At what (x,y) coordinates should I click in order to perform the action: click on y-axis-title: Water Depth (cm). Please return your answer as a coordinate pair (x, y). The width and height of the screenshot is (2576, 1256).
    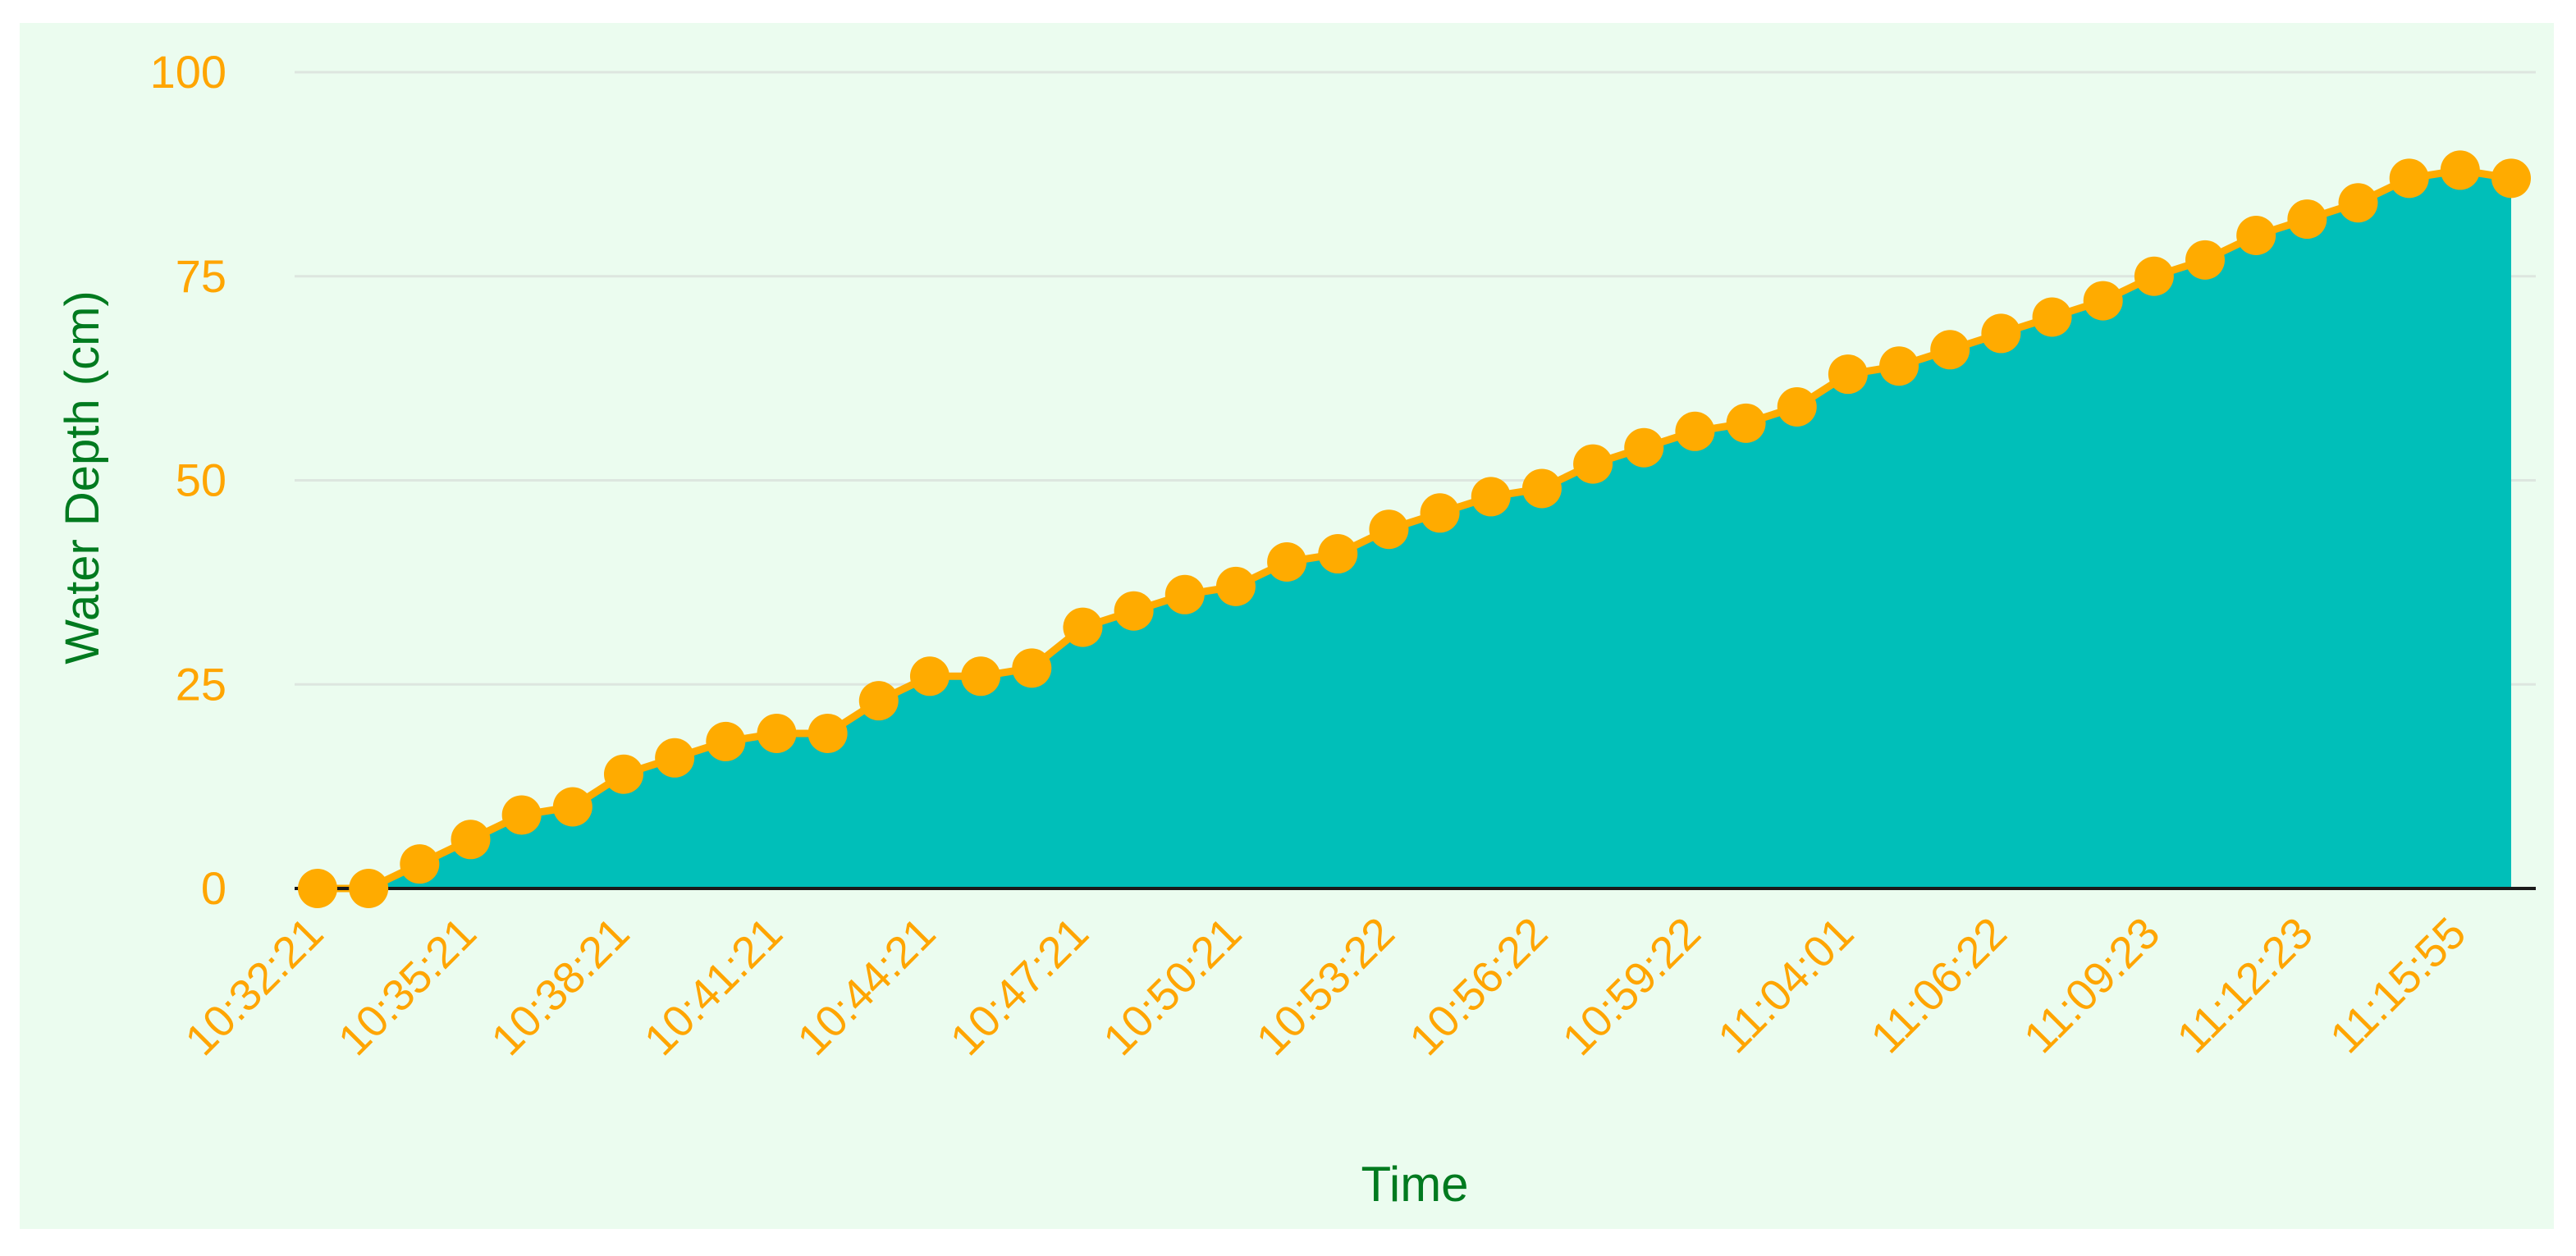
    Looking at the image, I should click on (82, 477).